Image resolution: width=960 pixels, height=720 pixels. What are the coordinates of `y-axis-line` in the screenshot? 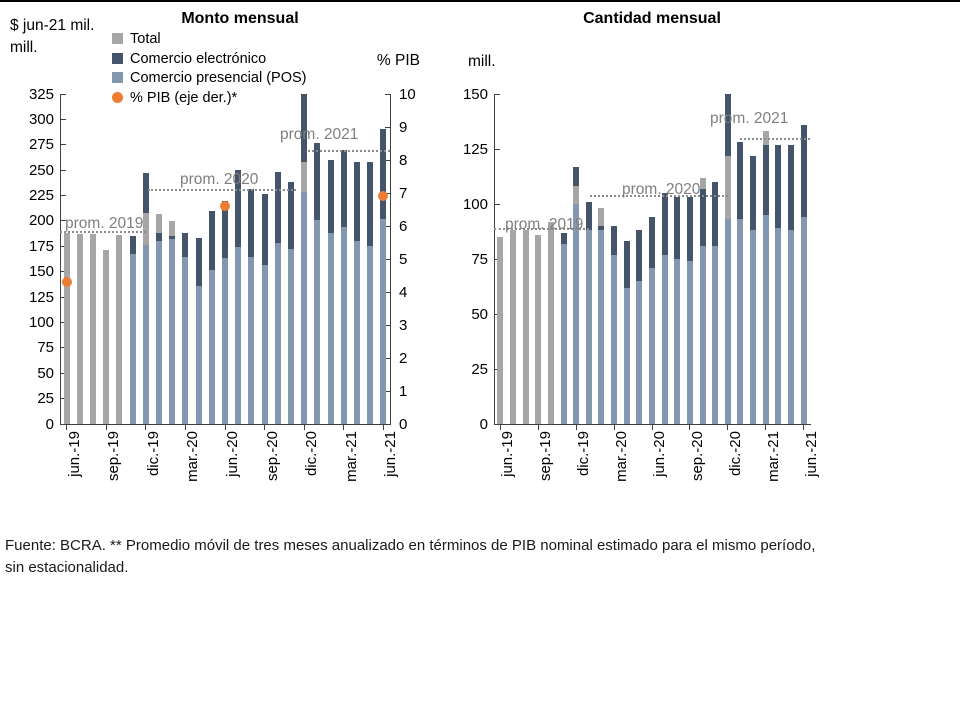 It's located at (494, 259).